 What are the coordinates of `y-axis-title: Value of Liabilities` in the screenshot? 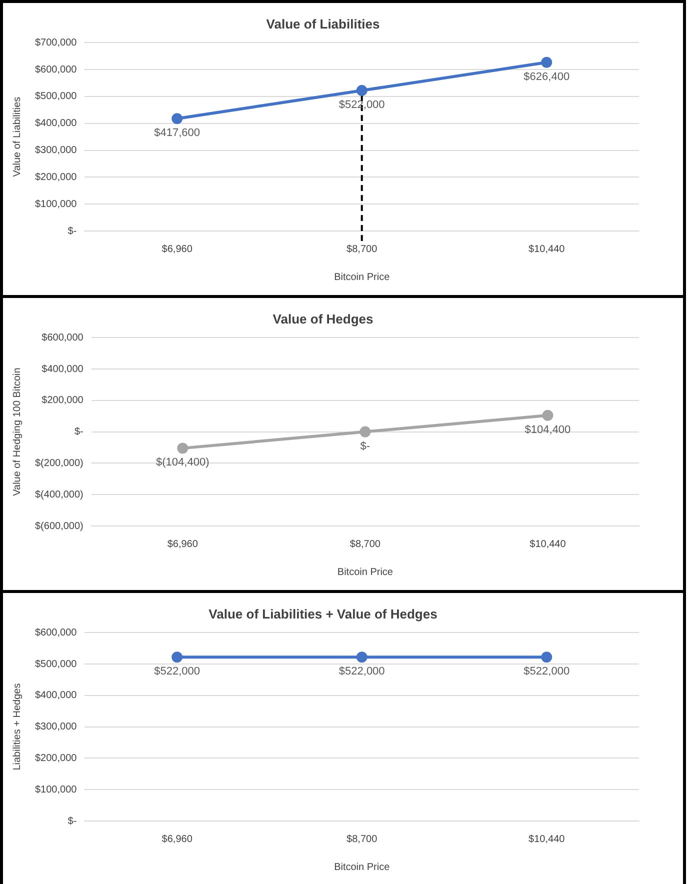 It's located at (17, 136).